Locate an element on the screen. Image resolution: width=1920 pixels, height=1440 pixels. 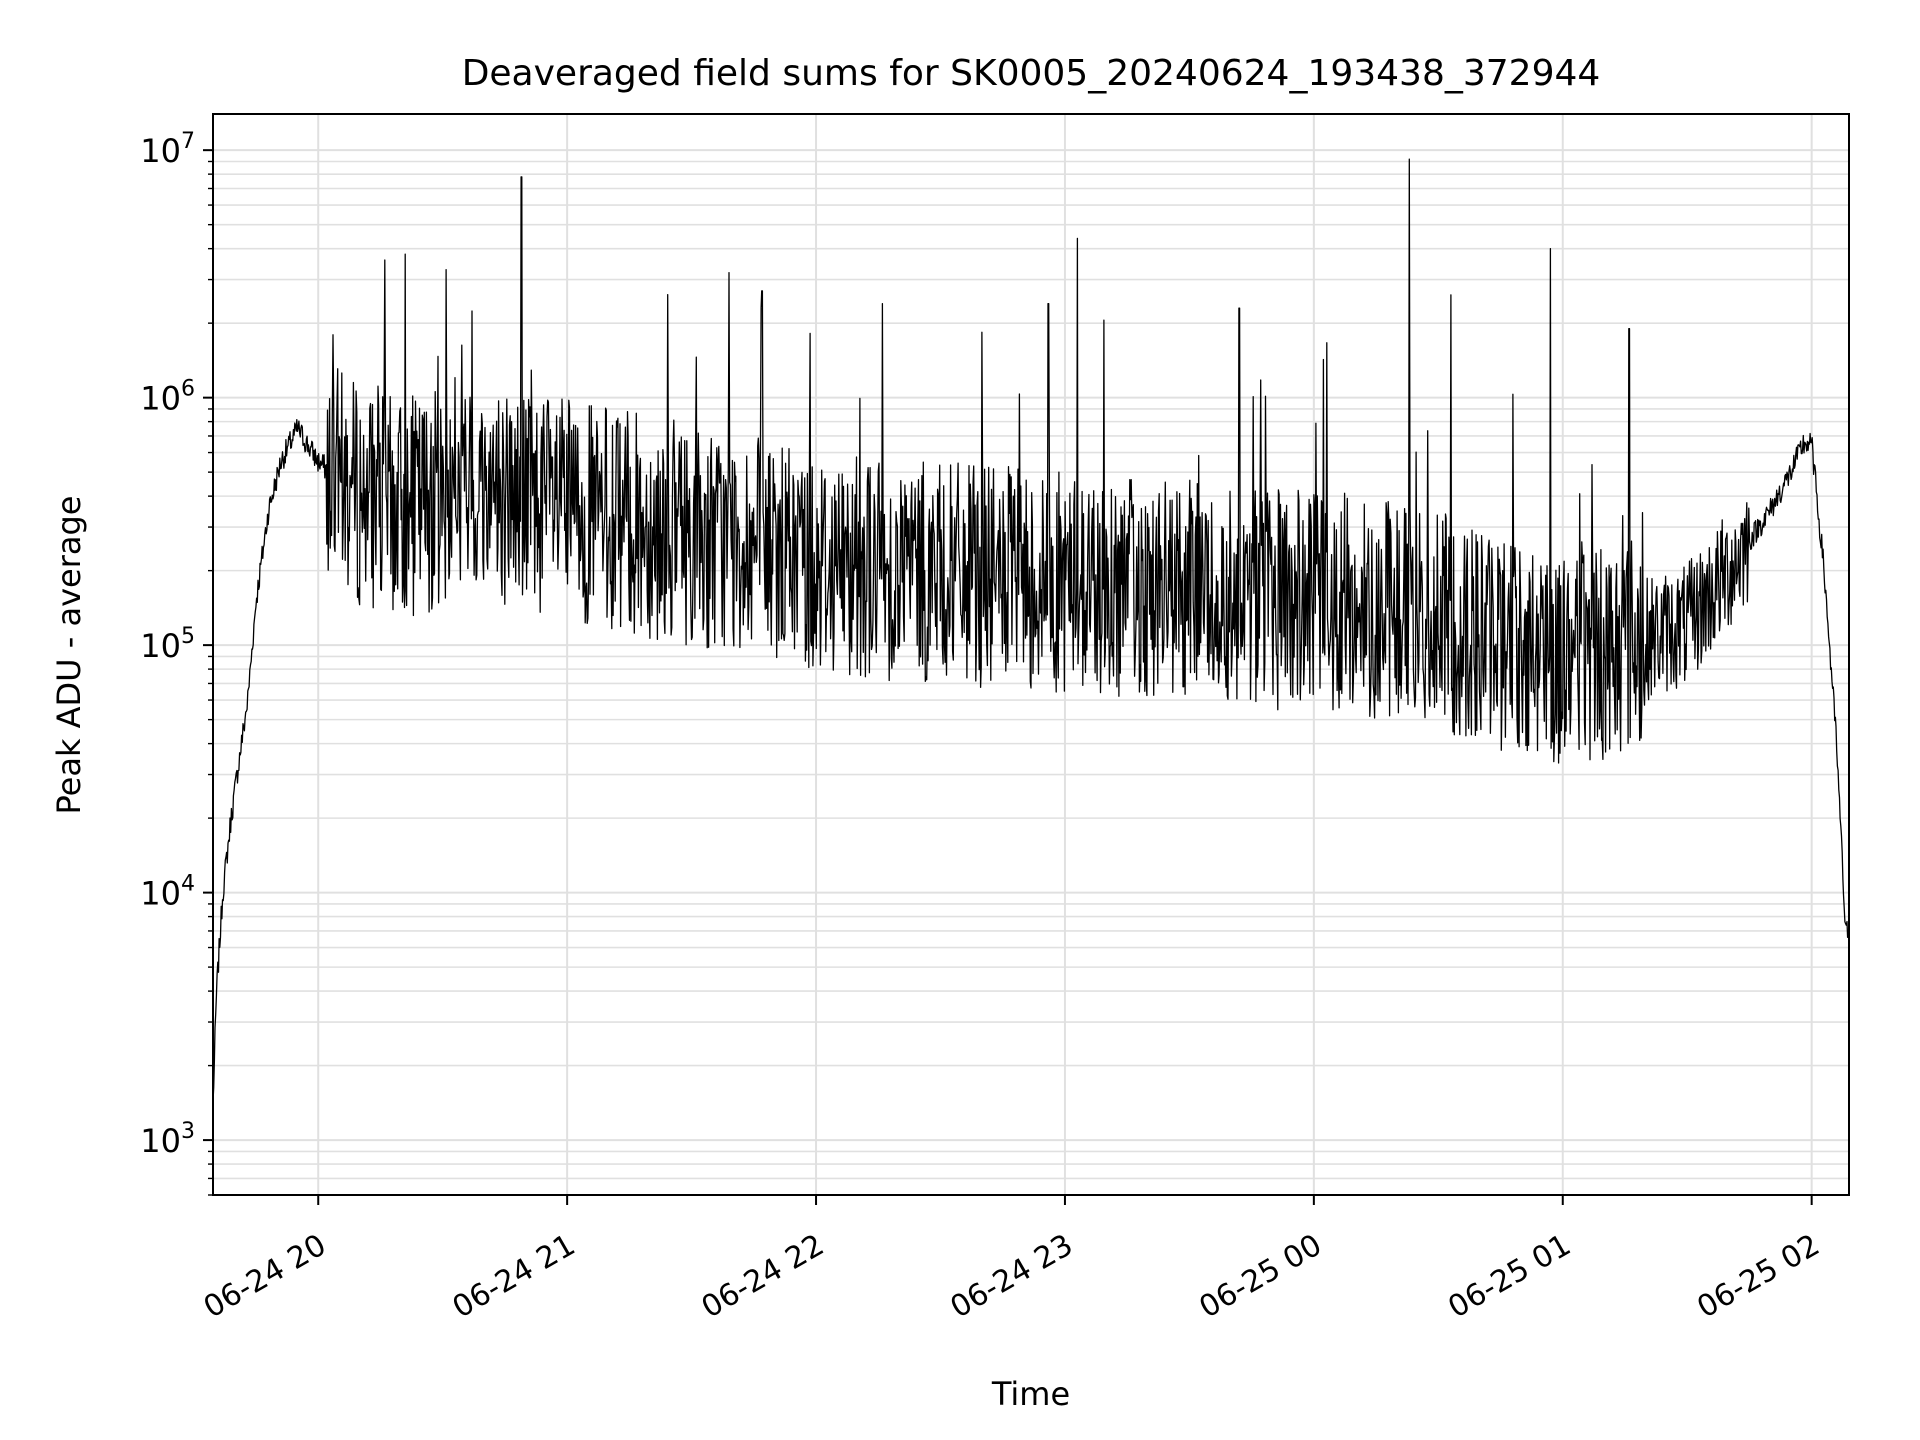
y-axis: 103 104 105 106 107 is located at coordinates (176, 662).